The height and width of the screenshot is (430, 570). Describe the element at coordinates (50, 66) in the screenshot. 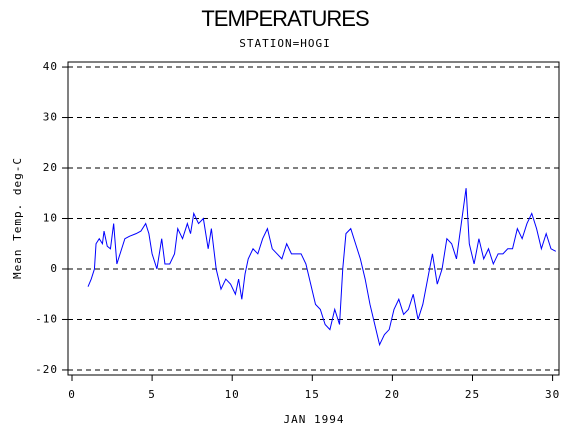

I see `y-tick-label: 40` at that location.